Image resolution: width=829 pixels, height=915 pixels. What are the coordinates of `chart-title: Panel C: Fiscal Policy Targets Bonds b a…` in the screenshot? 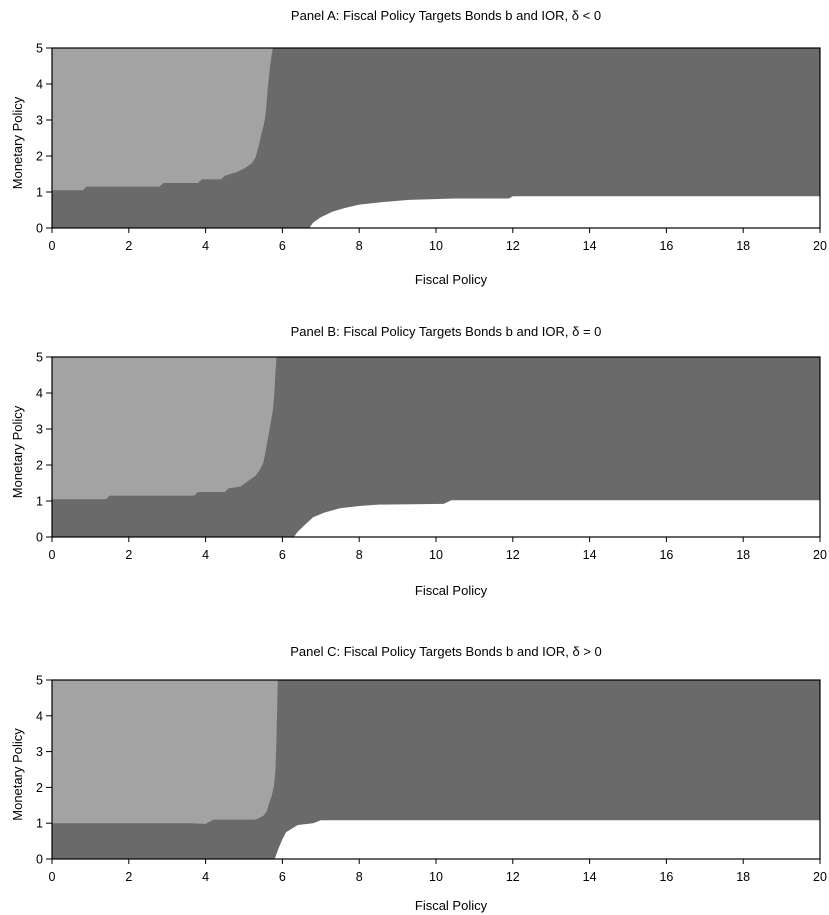 It's located at (446, 651).